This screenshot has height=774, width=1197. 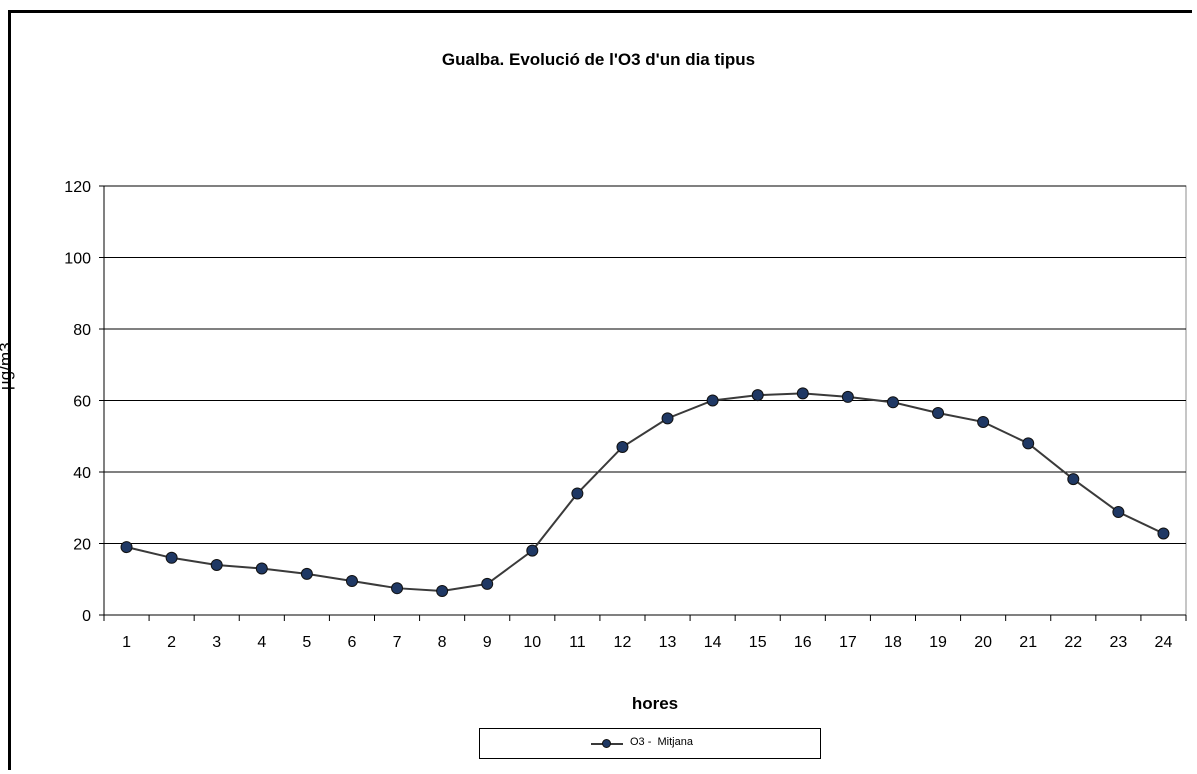 I want to click on y-tick-label: 0, so click(x=86, y=616).